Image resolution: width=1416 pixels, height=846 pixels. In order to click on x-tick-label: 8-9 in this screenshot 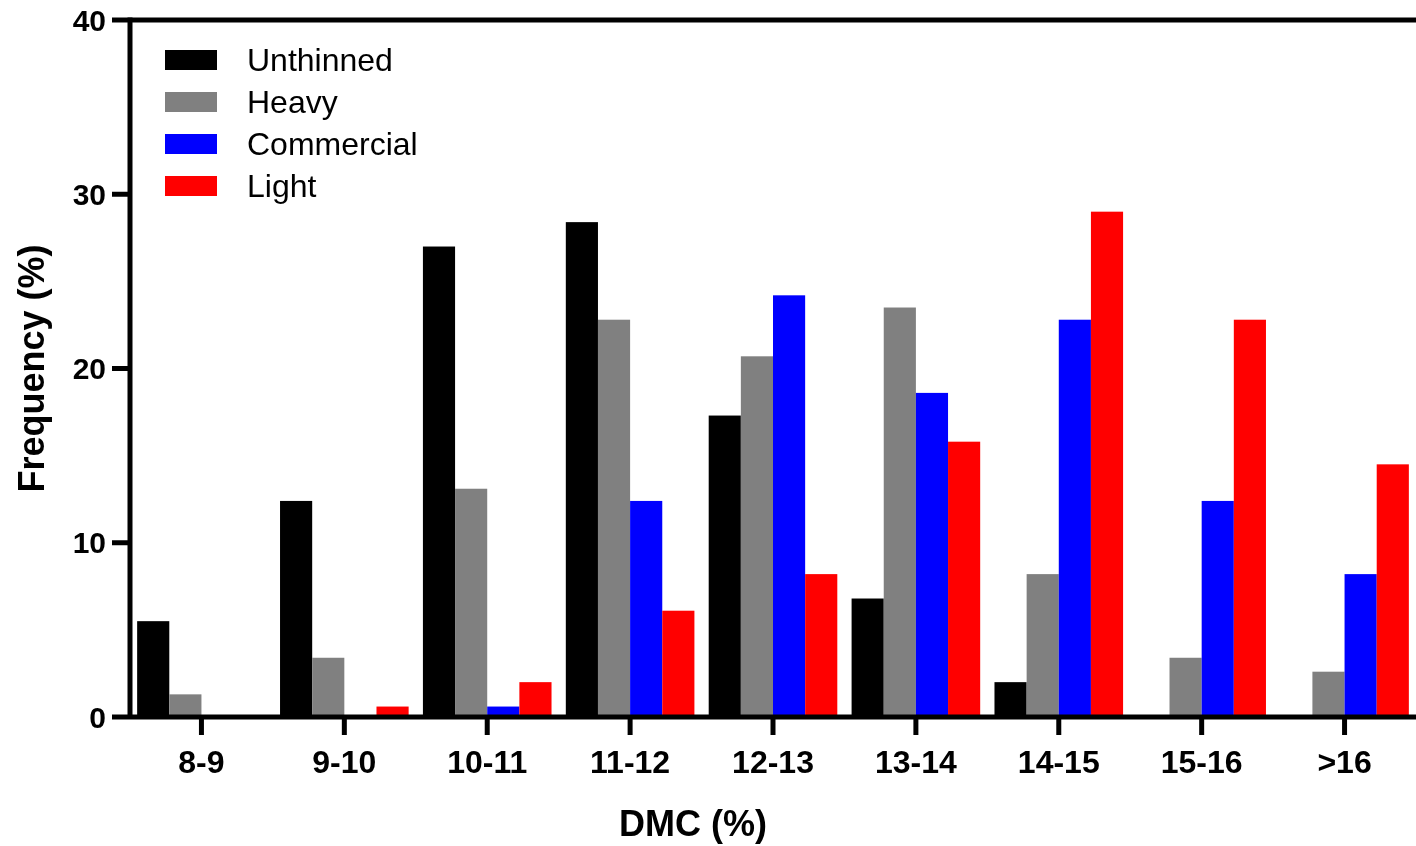, I will do `click(201, 762)`.